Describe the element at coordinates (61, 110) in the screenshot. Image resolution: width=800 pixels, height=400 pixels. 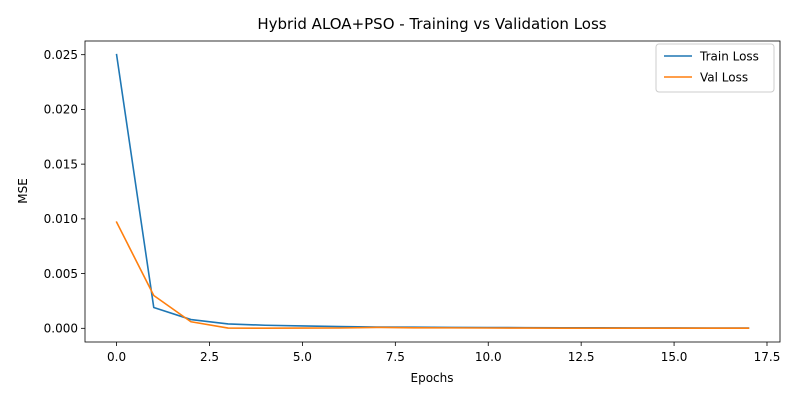
I see `y-tick-label: 0.020` at that location.